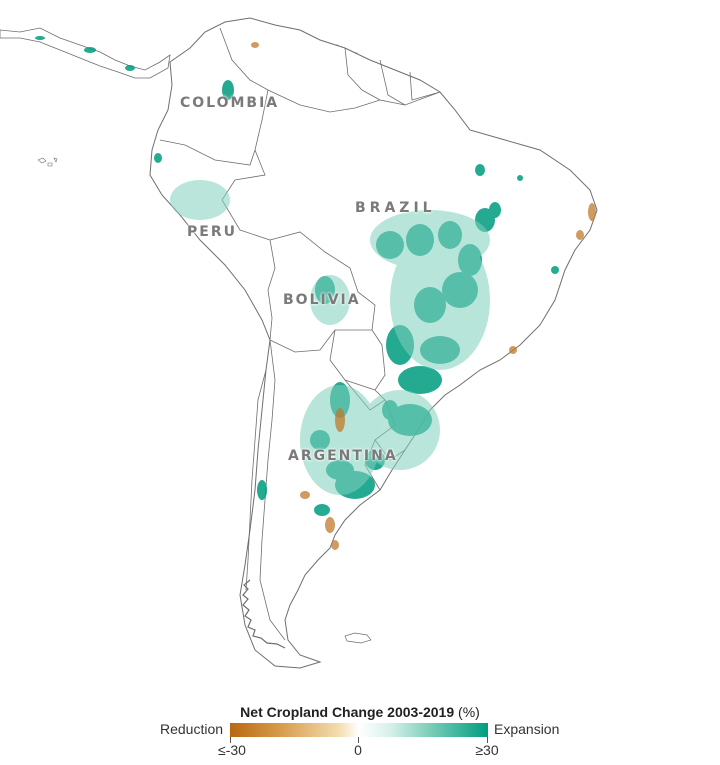 The width and height of the screenshot is (720, 765). What do you see at coordinates (395, 208) in the screenshot?
I see `label-brazil: BRAZIL` at bounding box center [395, 208].